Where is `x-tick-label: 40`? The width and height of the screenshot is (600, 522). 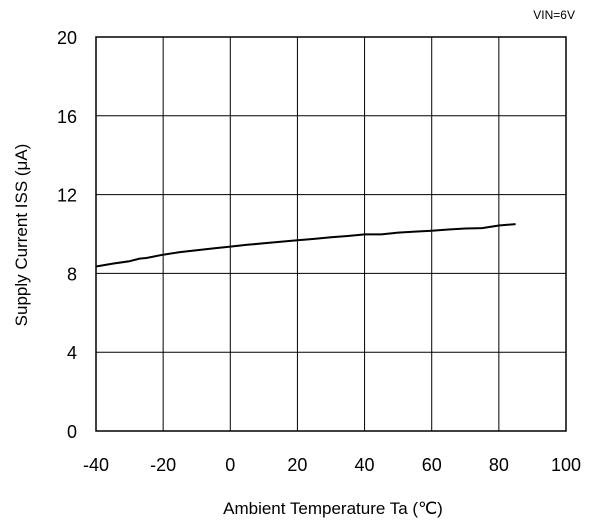 x-tick-label: 40 is located at coordinates (365, 465).